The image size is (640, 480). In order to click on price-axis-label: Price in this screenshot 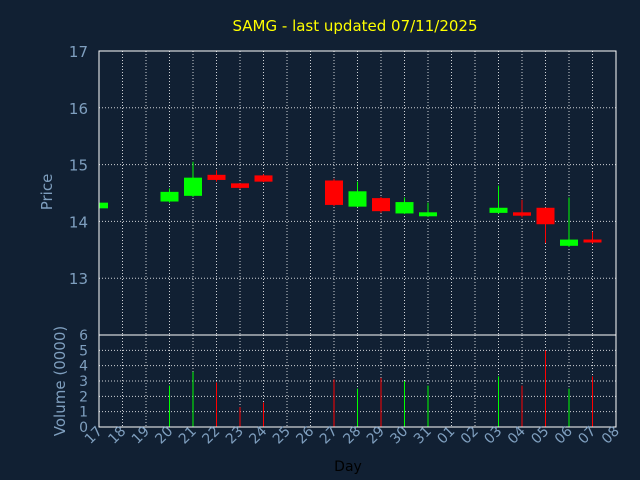, I will do `click(47, 192)`.